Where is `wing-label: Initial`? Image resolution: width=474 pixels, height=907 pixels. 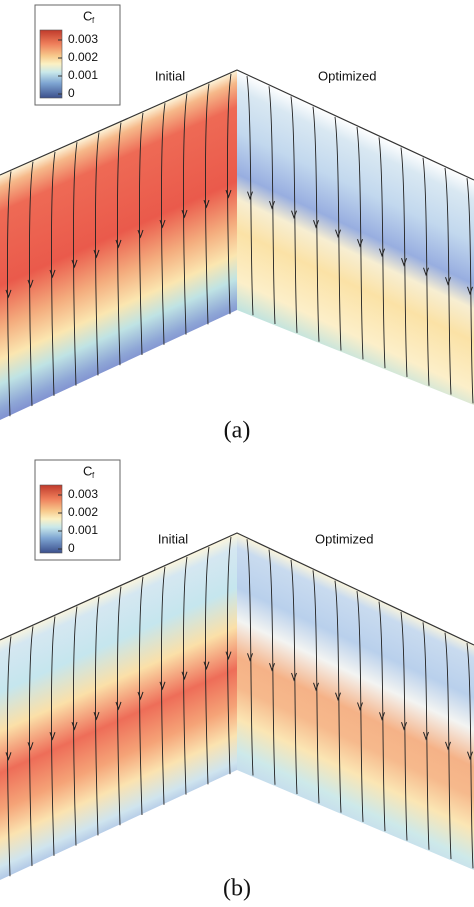 wing-label: Initial is located at coordinates (173, 538).